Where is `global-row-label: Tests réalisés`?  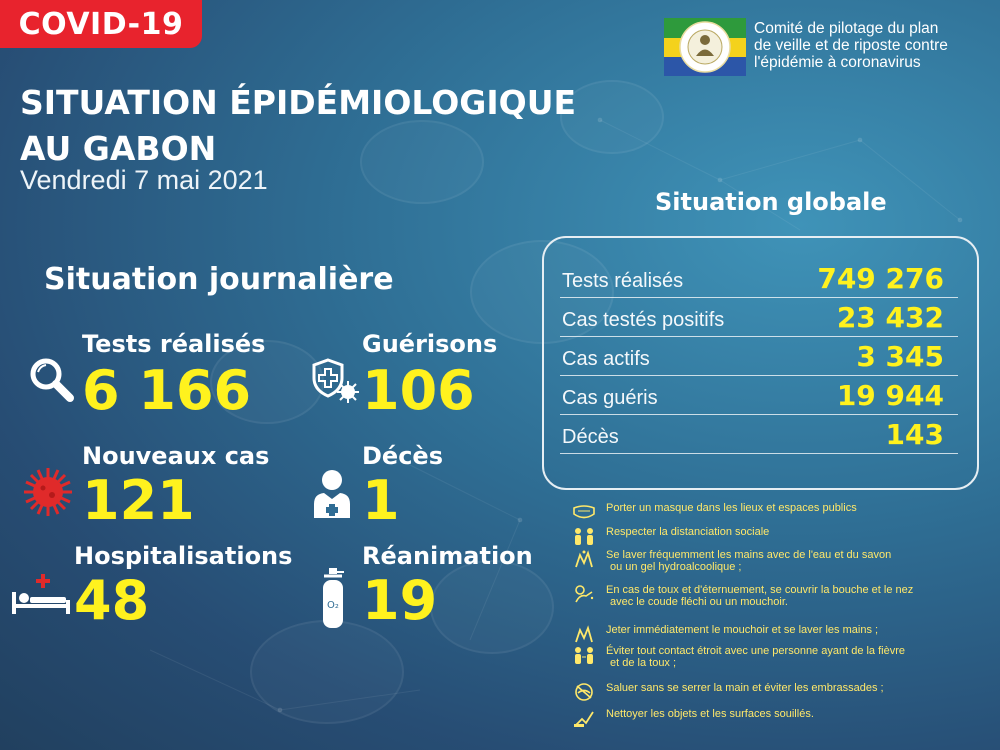 global-row-label: Tests réalisés is located at coordinates (623, 281).